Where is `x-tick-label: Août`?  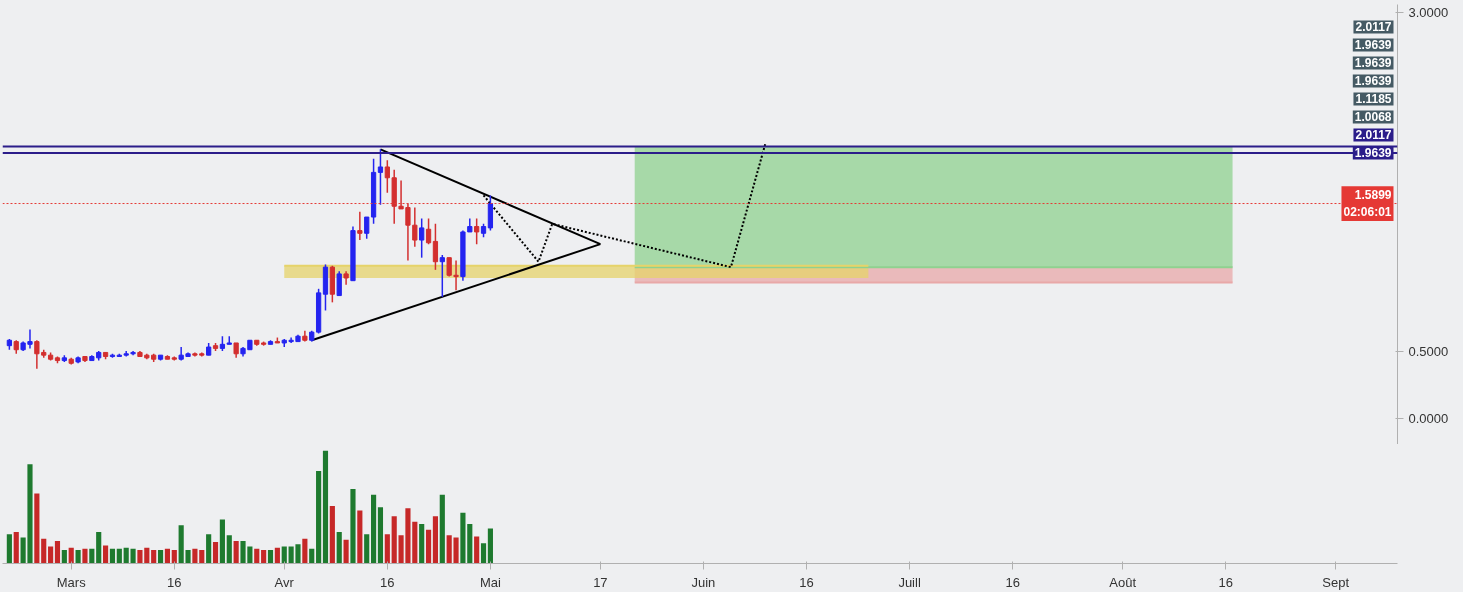
x-tick-label: Août is located at coordinates (1123, 582).